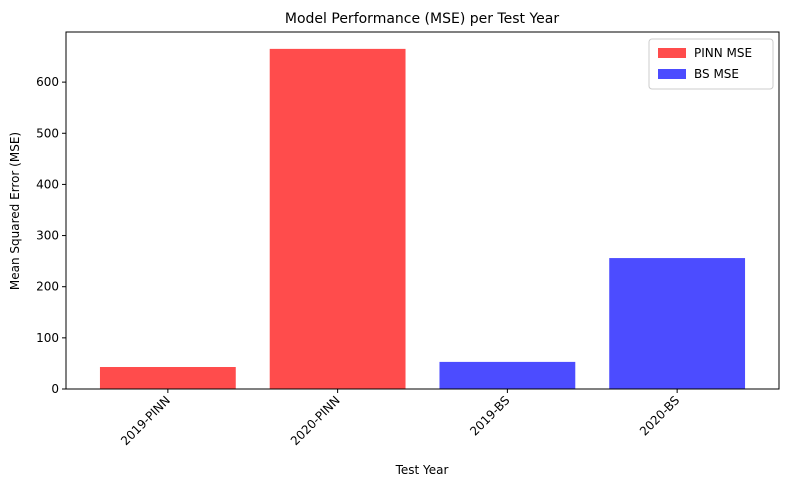 This screenshot has width=790, height=490. What do you see at coordinates (716, 74) in the screenshot?
I see `legend-label: BS MSE` at bounding box center [716, 74].